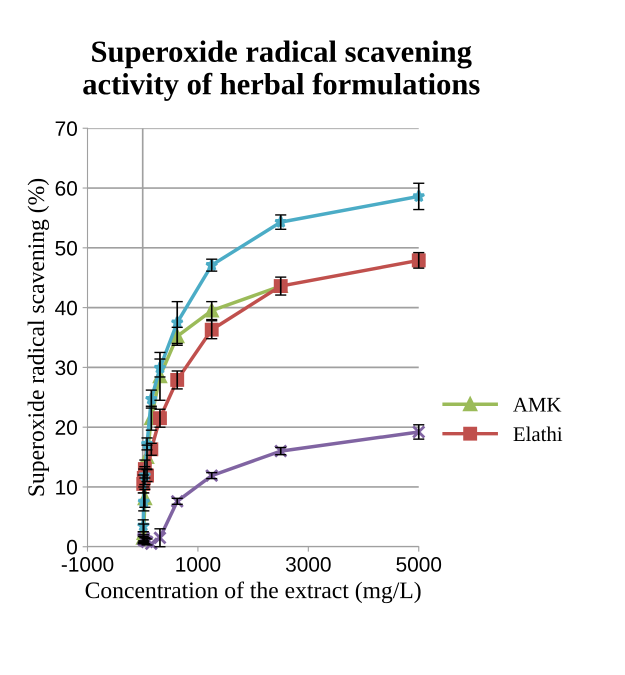  Describe the element at coordinates (66, 427) in the screenshot. I see `y-tick-label: 20` at that location.